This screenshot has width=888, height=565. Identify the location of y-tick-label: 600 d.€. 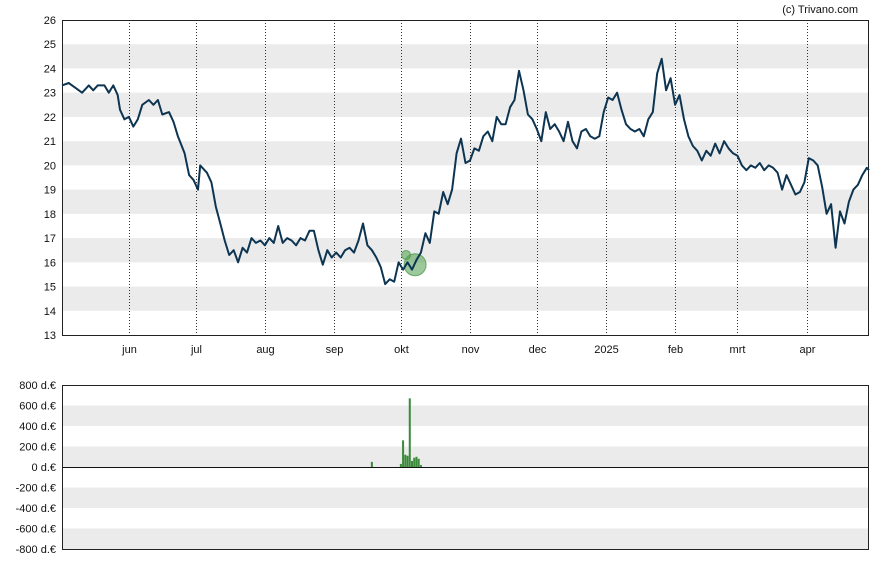
(37, 407).